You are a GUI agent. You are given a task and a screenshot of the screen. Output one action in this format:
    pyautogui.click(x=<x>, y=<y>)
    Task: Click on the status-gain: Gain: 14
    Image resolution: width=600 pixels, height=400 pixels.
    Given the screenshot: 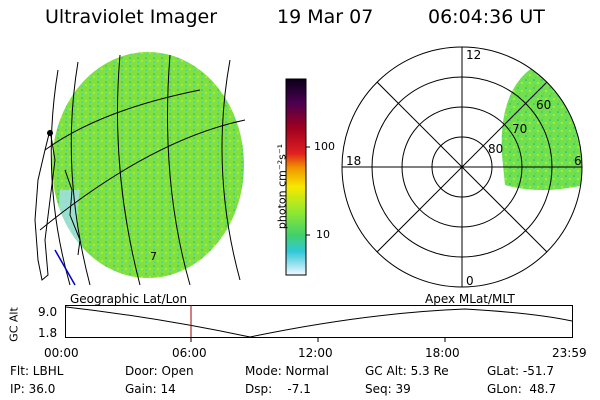 What is the action you would take?
    pyautogui.click(x=150, y=389)
    